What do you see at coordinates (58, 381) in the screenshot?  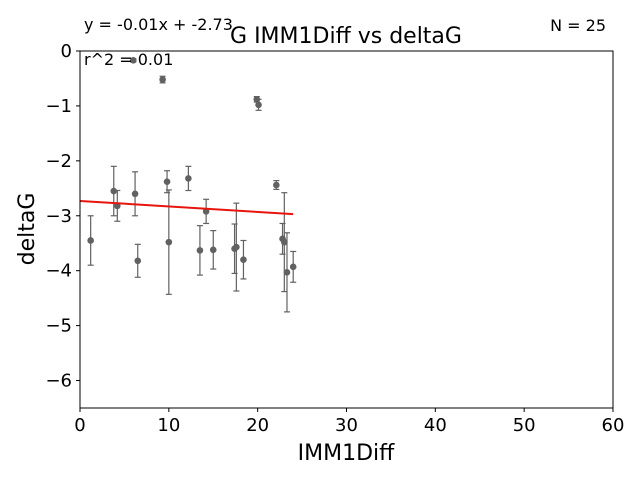 I see `y-tick-label: −6` at bounding box center [58, 381].